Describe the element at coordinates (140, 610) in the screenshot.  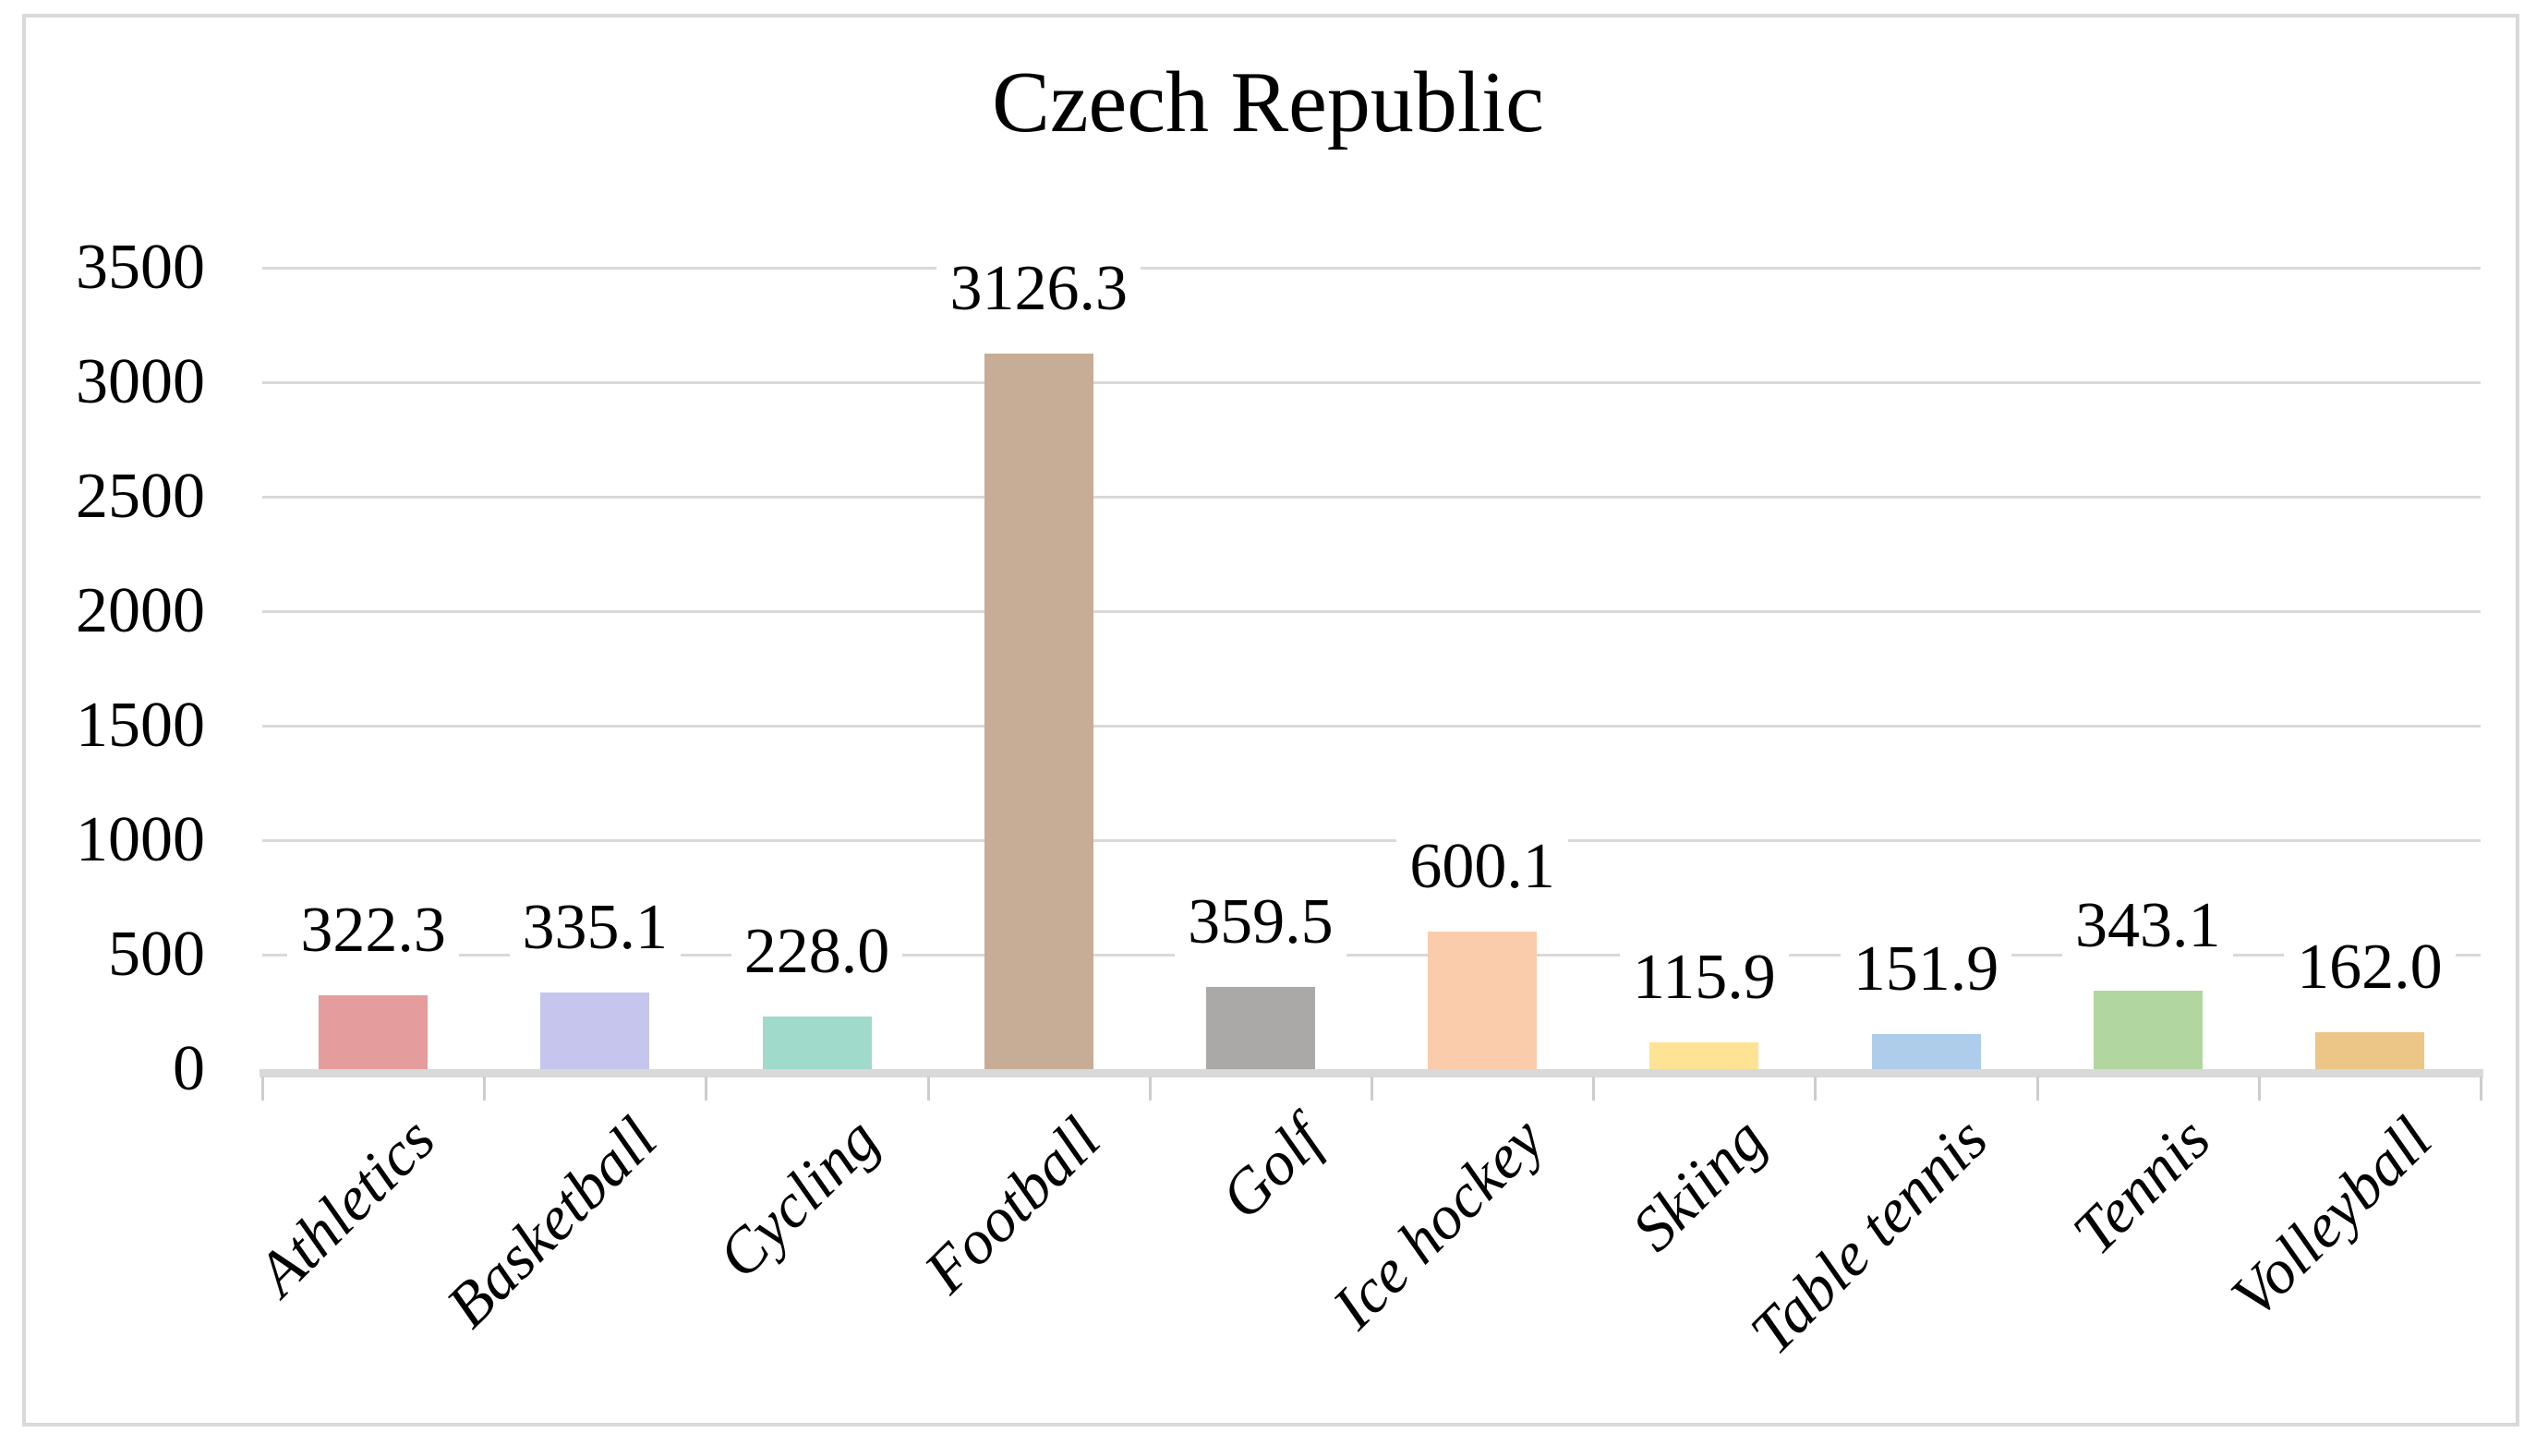
I see `y-axis-tick-label: 2000` at that location.